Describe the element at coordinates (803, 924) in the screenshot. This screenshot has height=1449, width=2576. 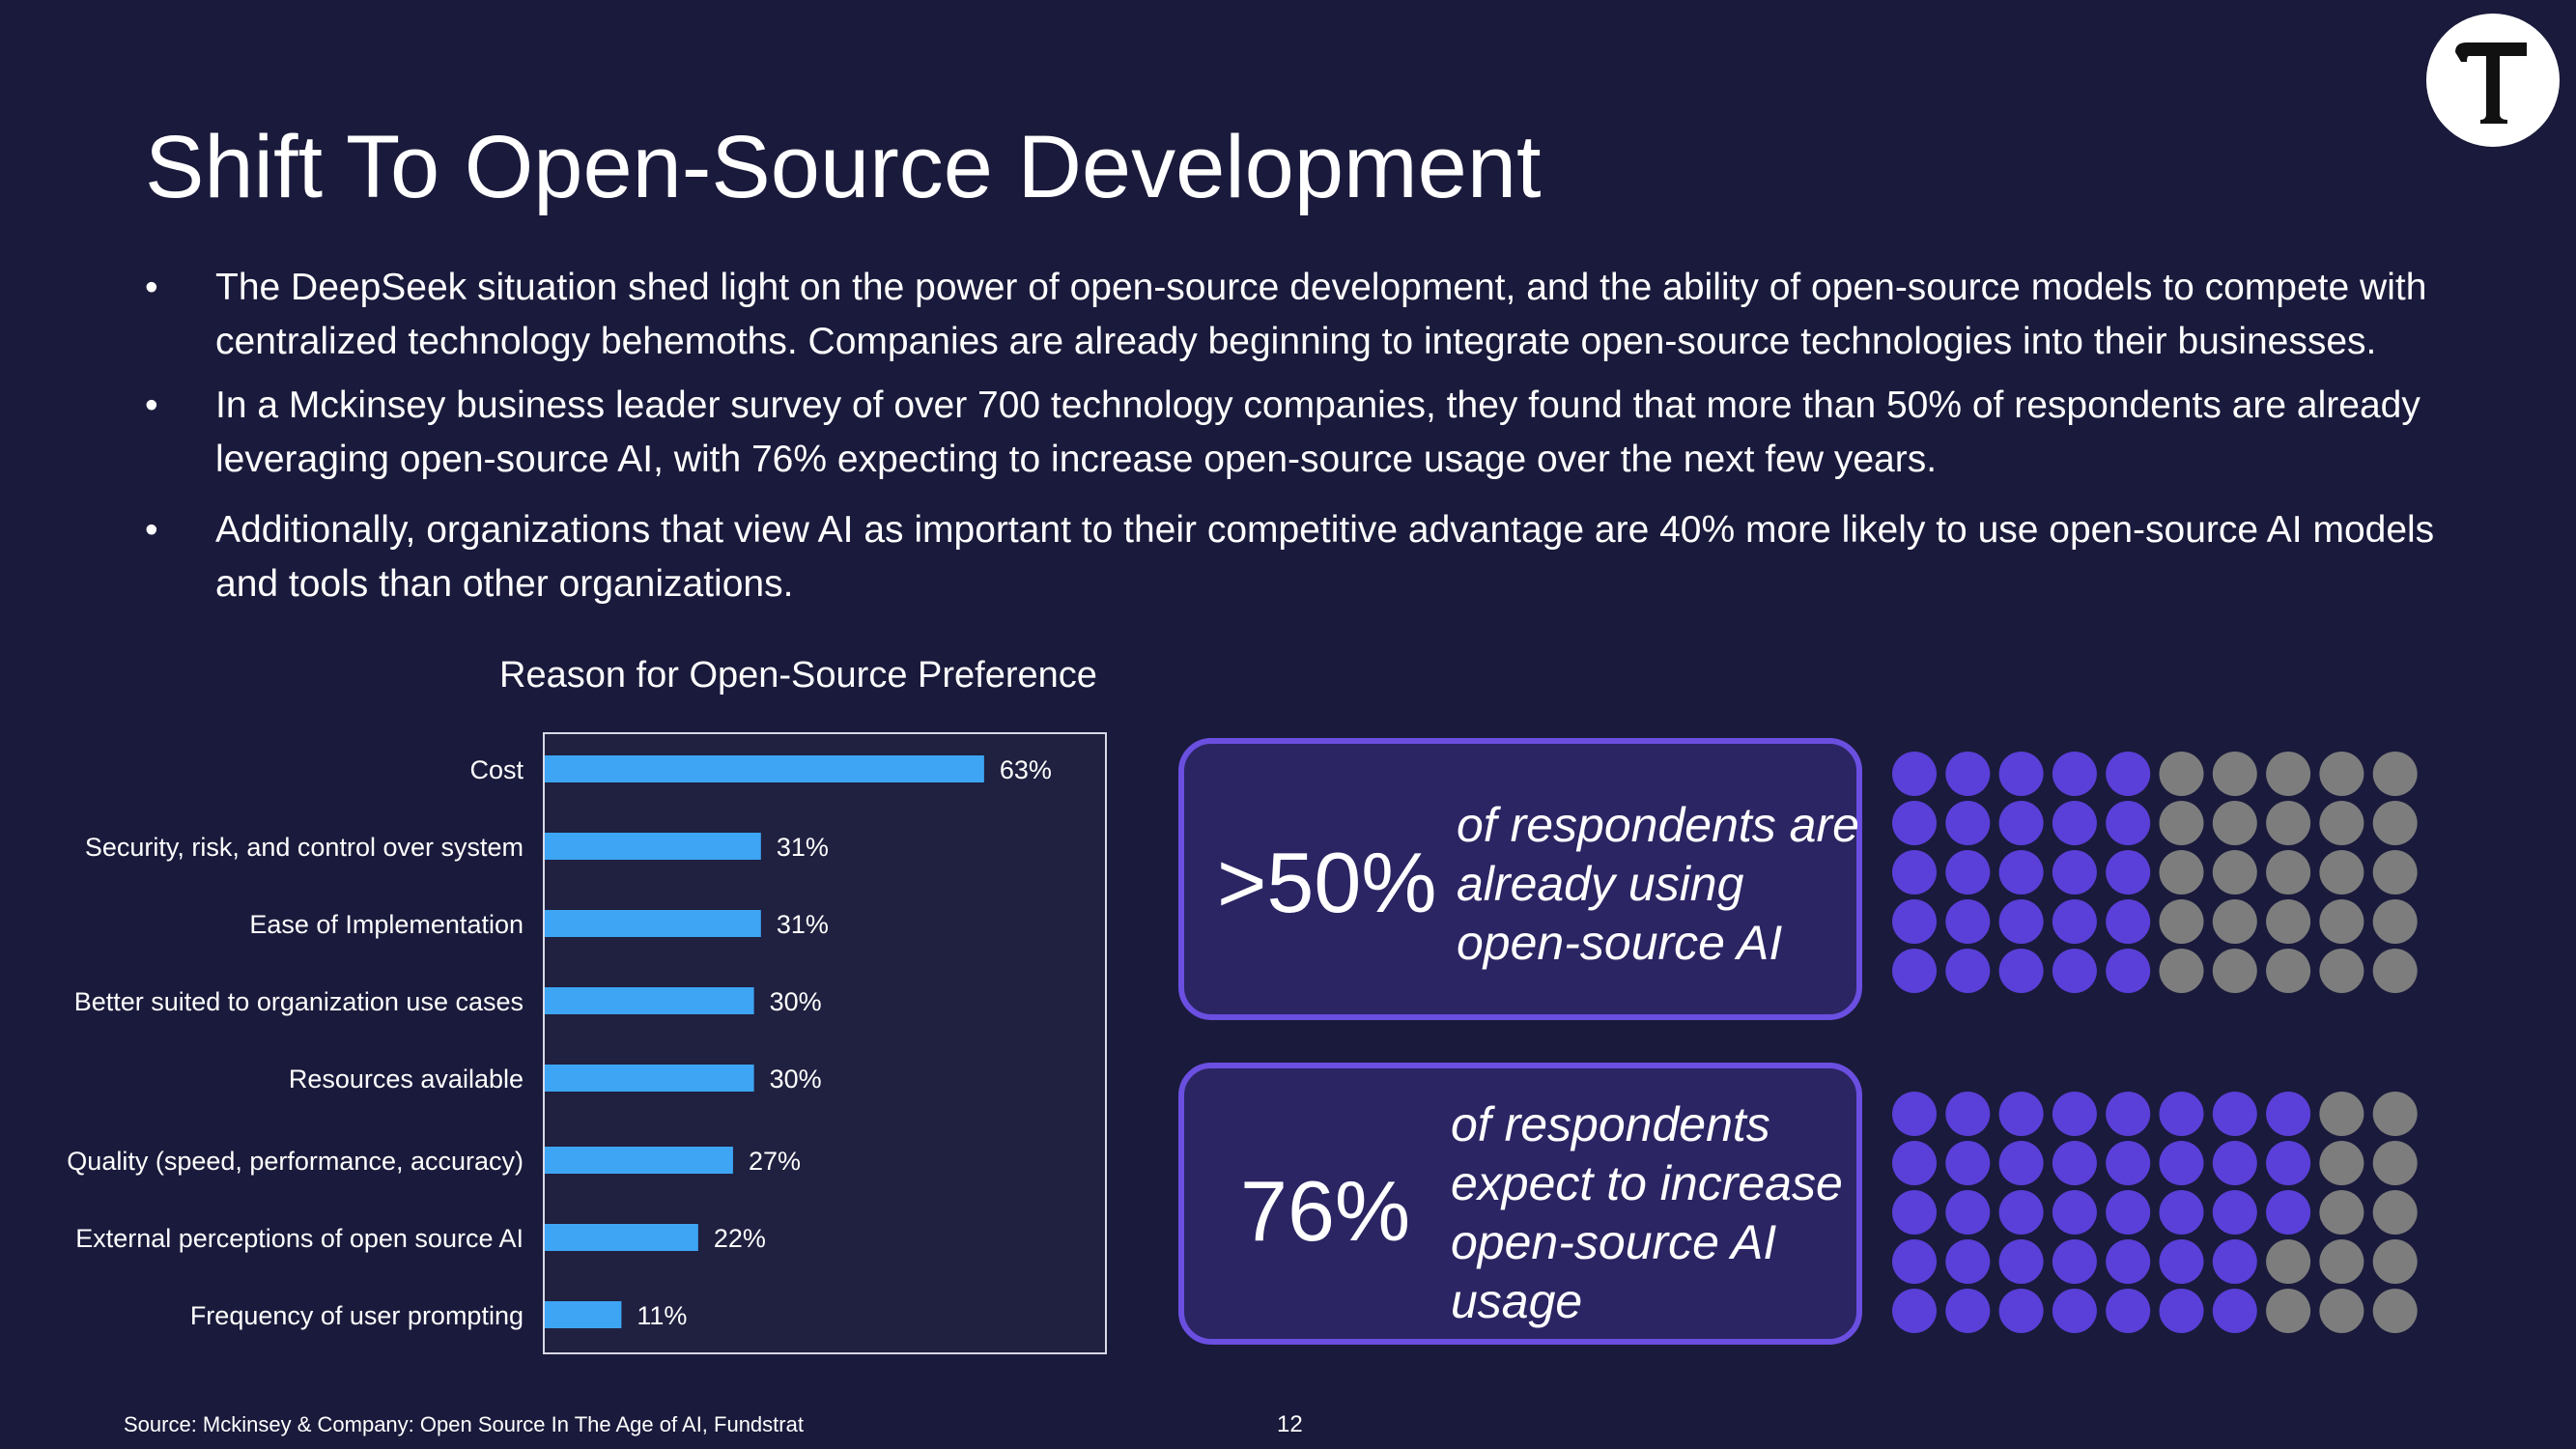
I see `data-label: 31%` at that location.